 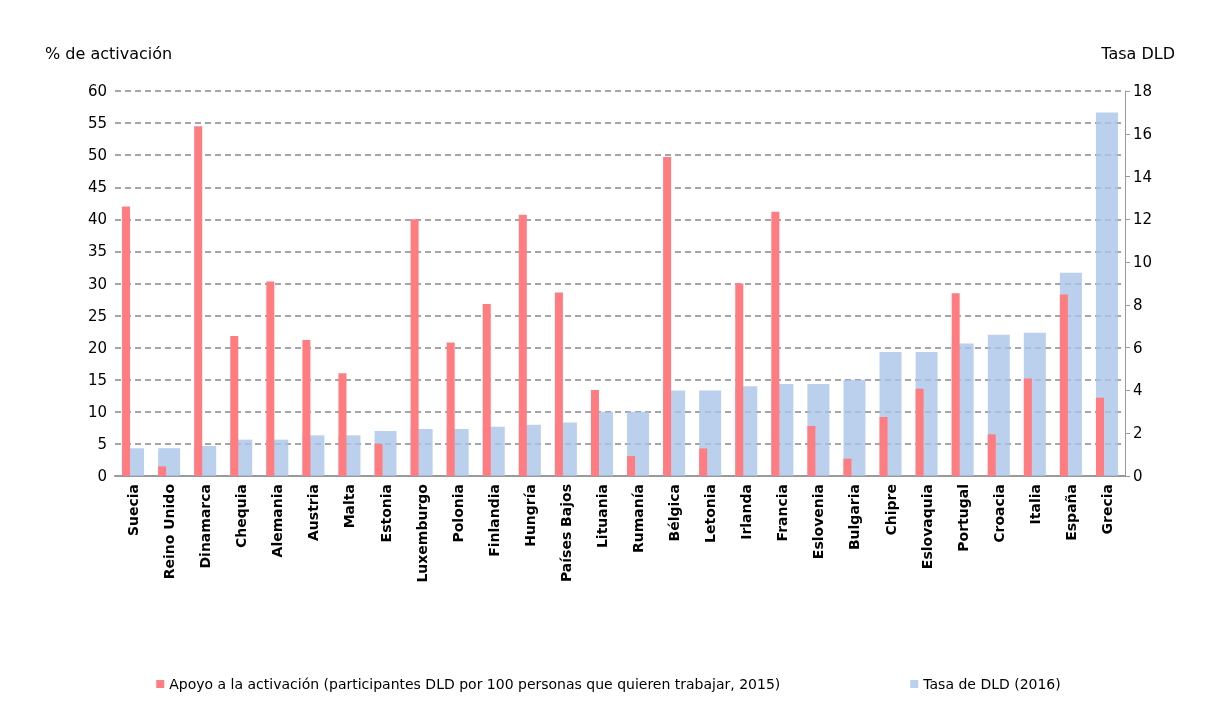 What do you see at coordinates (97, 251) in the screenshot?
I see `y-tick-label: 35` at bounding box center [97, 251].